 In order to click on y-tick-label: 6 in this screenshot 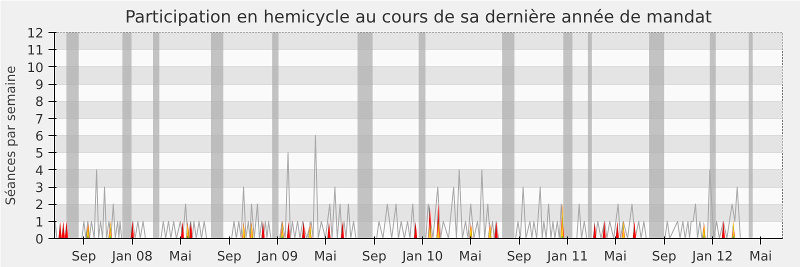, I will do `click(39, 137)`.